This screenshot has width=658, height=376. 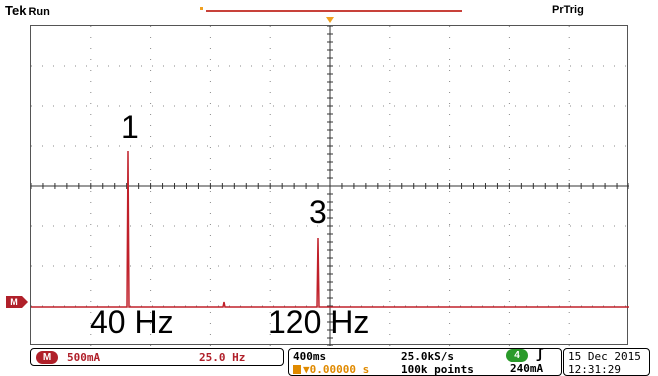 What do you see at coordinates (540, 354) in the screenshot?
I see `rising-edge-icon: ʃ` at bounding box center [540, 354].